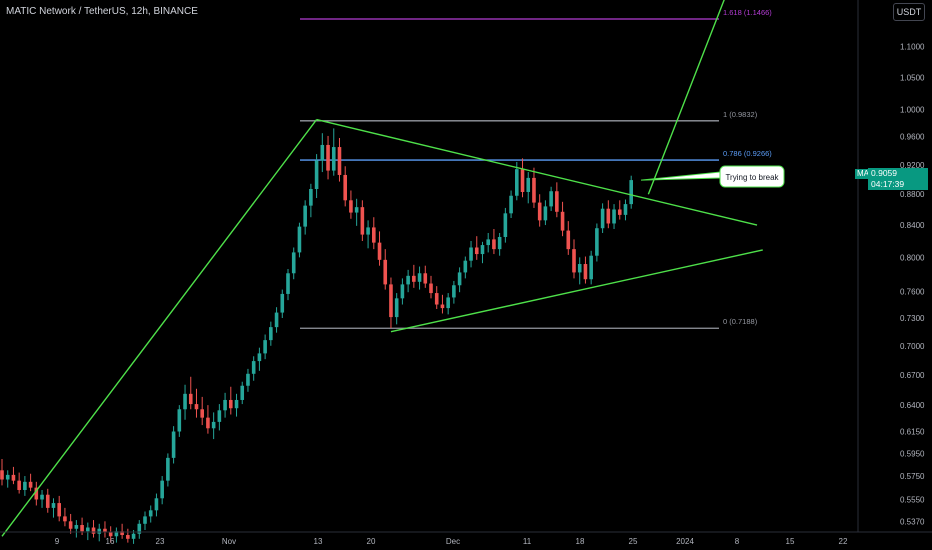 The image size is (932, 550). Describe the element at coordinates (912, 225) in the screenshot. I see `y-tick-label: 0.8400` at that location.